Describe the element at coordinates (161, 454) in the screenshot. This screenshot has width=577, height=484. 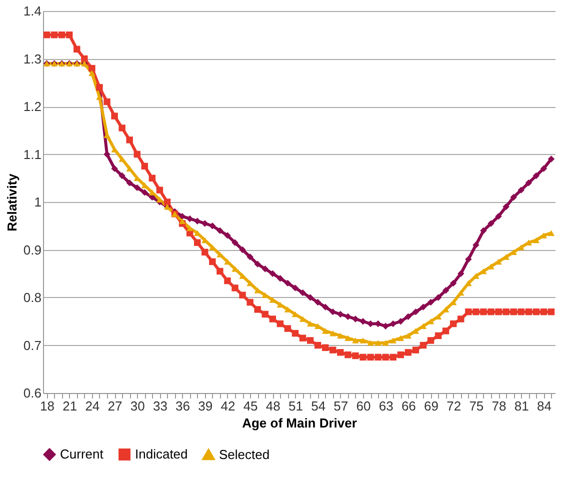
I see `legend-label: Indicated` at that location.